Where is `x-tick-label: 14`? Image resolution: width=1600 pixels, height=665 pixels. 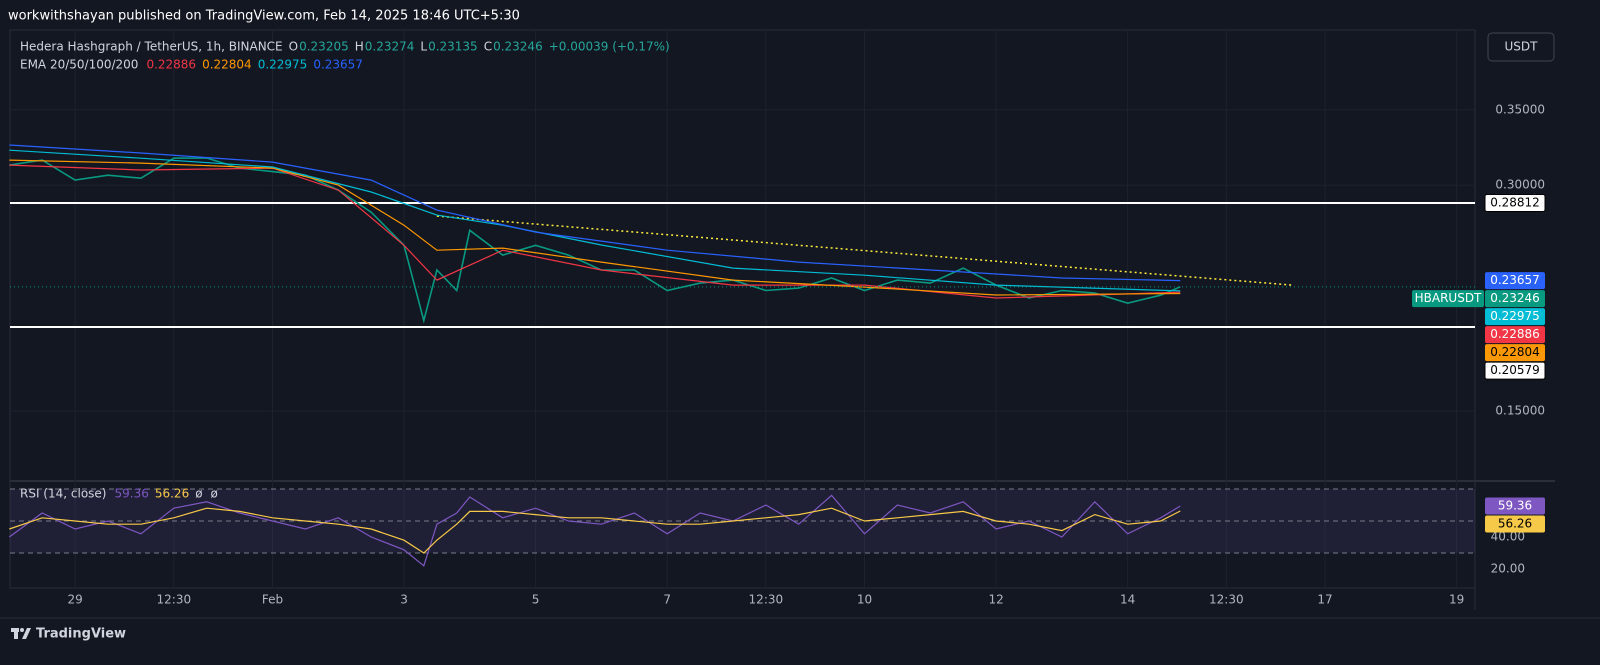
x-tick-label: 14 is located at coordinates (1127, 600).